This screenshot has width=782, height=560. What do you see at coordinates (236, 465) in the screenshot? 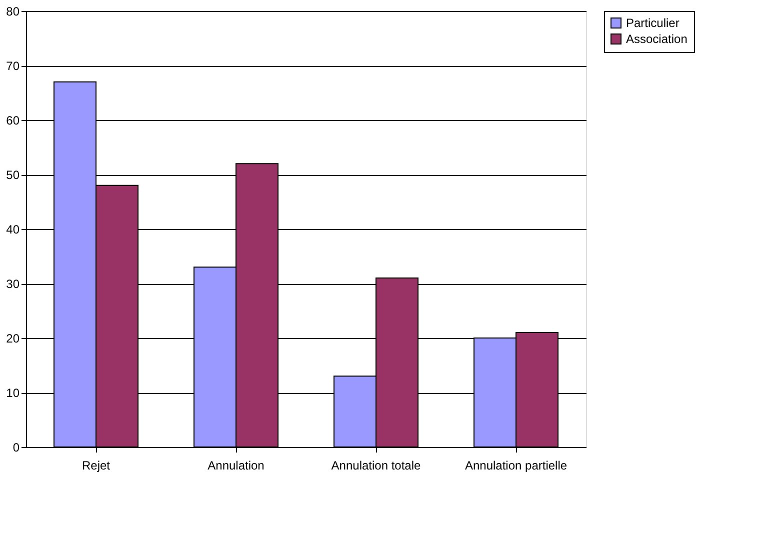
I see `x-tick-label: Annulation` at bounding box center [236, 465].